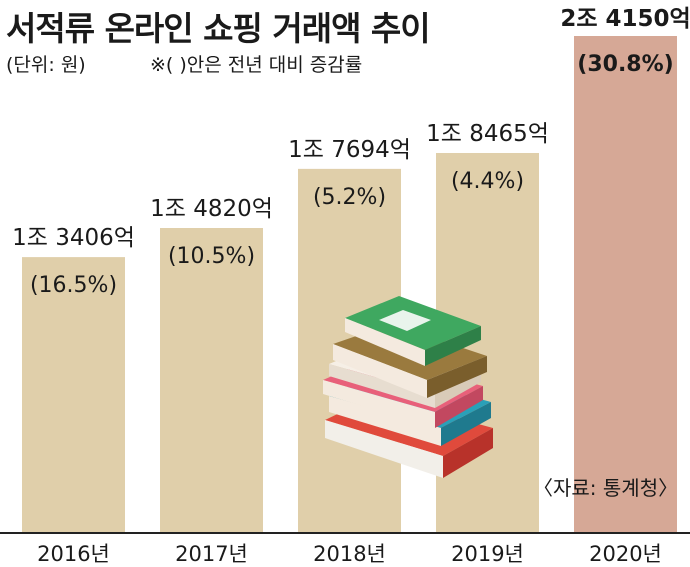  Describe the element at coordinates (211, 554) in the screenshot. I see `x-tick-label: 2017년` at that location.